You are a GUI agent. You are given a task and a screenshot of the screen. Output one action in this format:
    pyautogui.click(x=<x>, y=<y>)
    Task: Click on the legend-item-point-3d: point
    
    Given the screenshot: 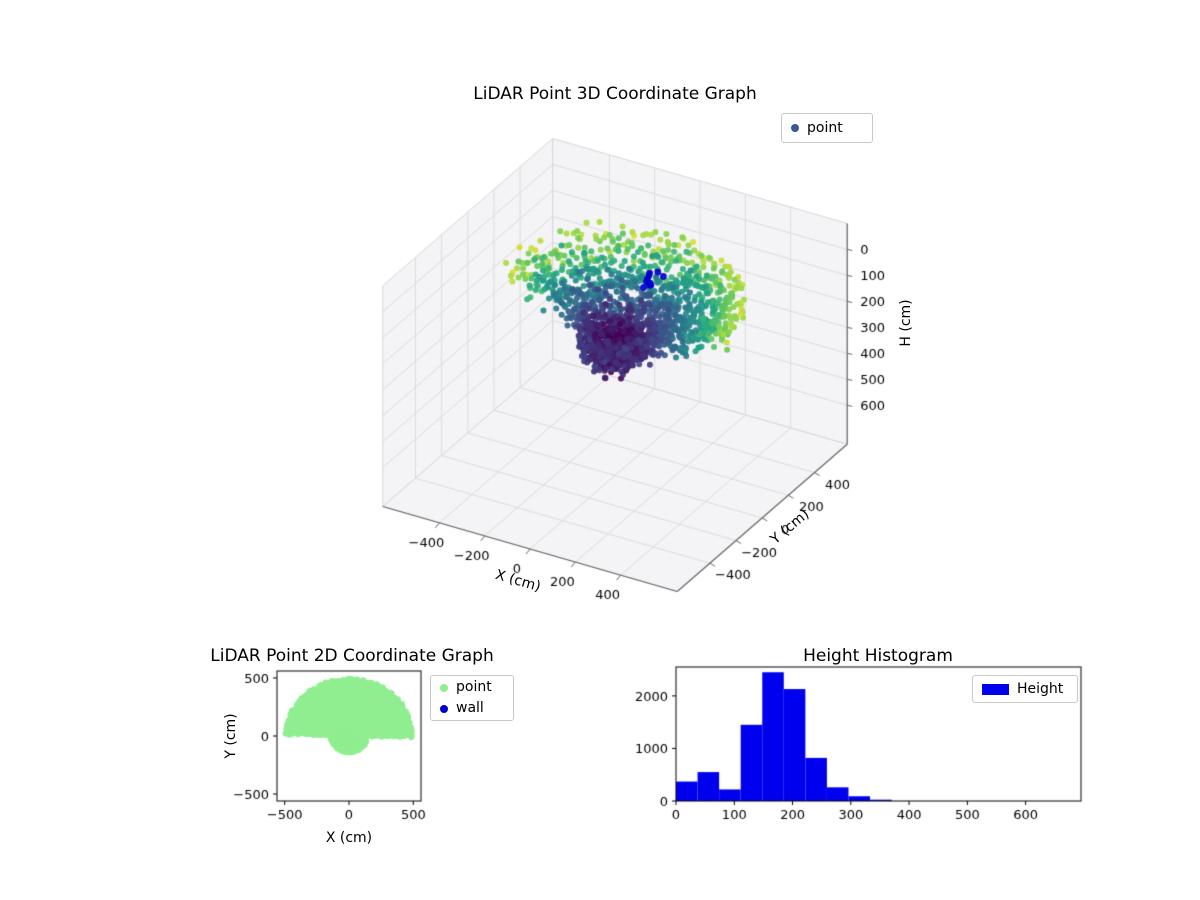 What is the action you would take?
    pyautogui.click(x=827, y=128)
    